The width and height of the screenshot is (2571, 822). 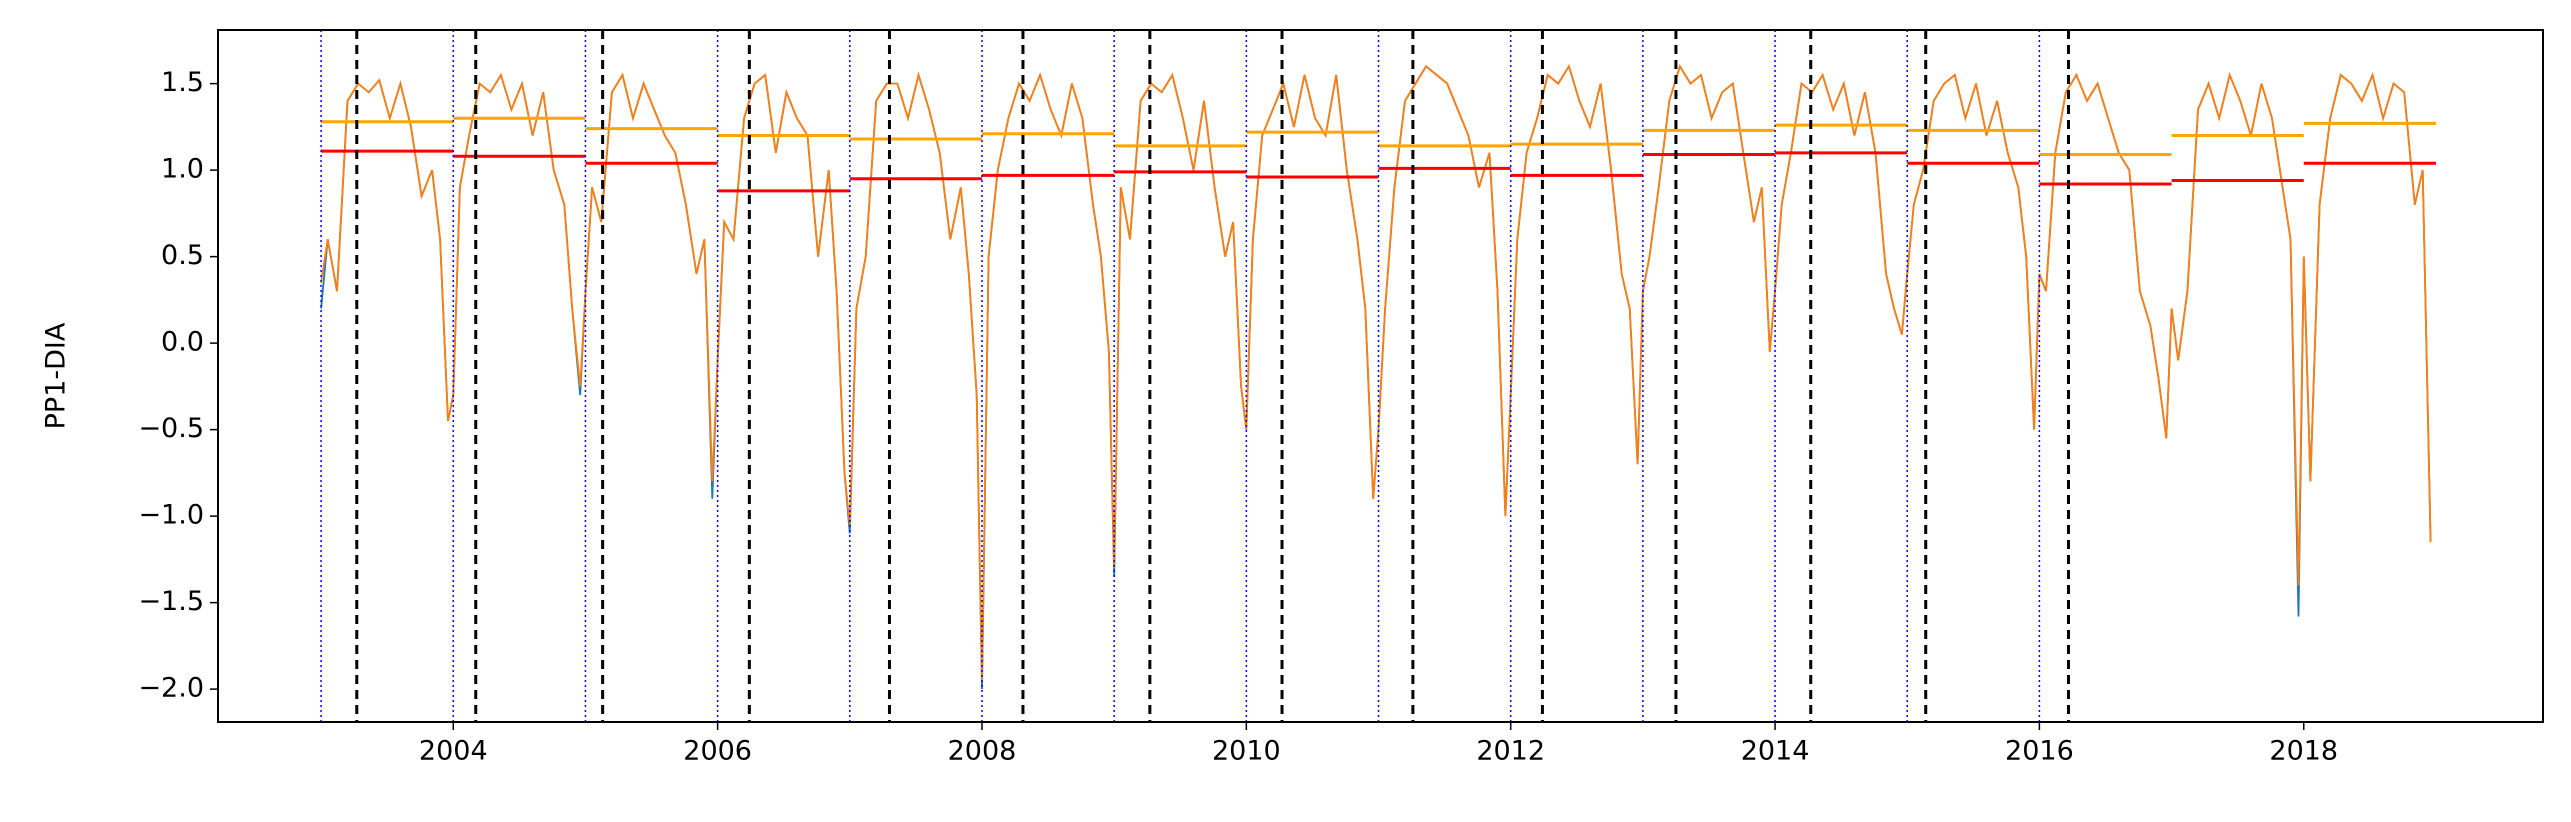 I want to click on x-tick-label: 2014, so click(x=1775, y=751).